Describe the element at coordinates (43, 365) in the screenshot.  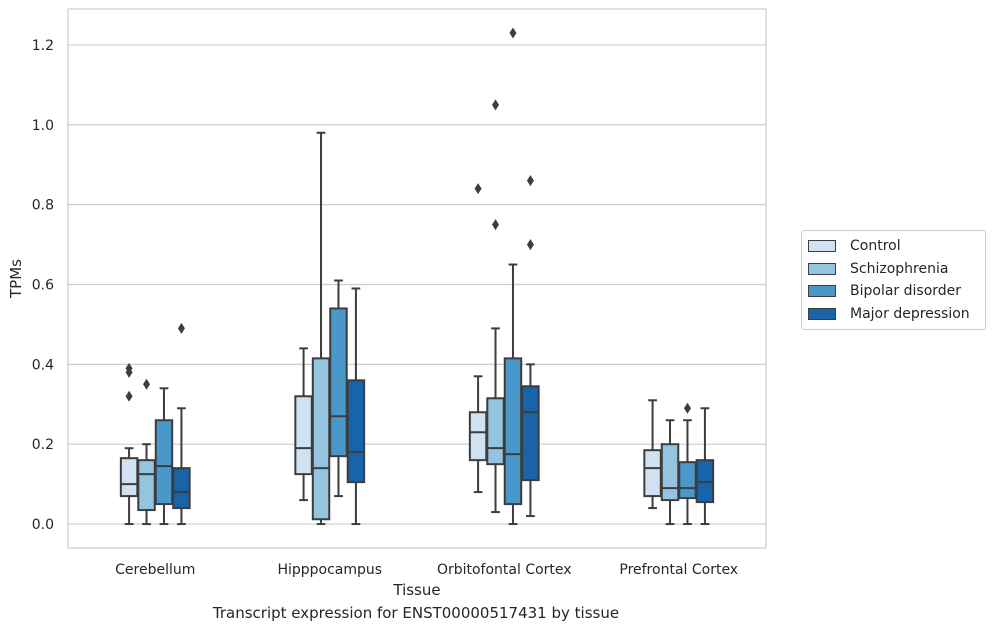
I see `y-tick-label: 0.4` at that location.